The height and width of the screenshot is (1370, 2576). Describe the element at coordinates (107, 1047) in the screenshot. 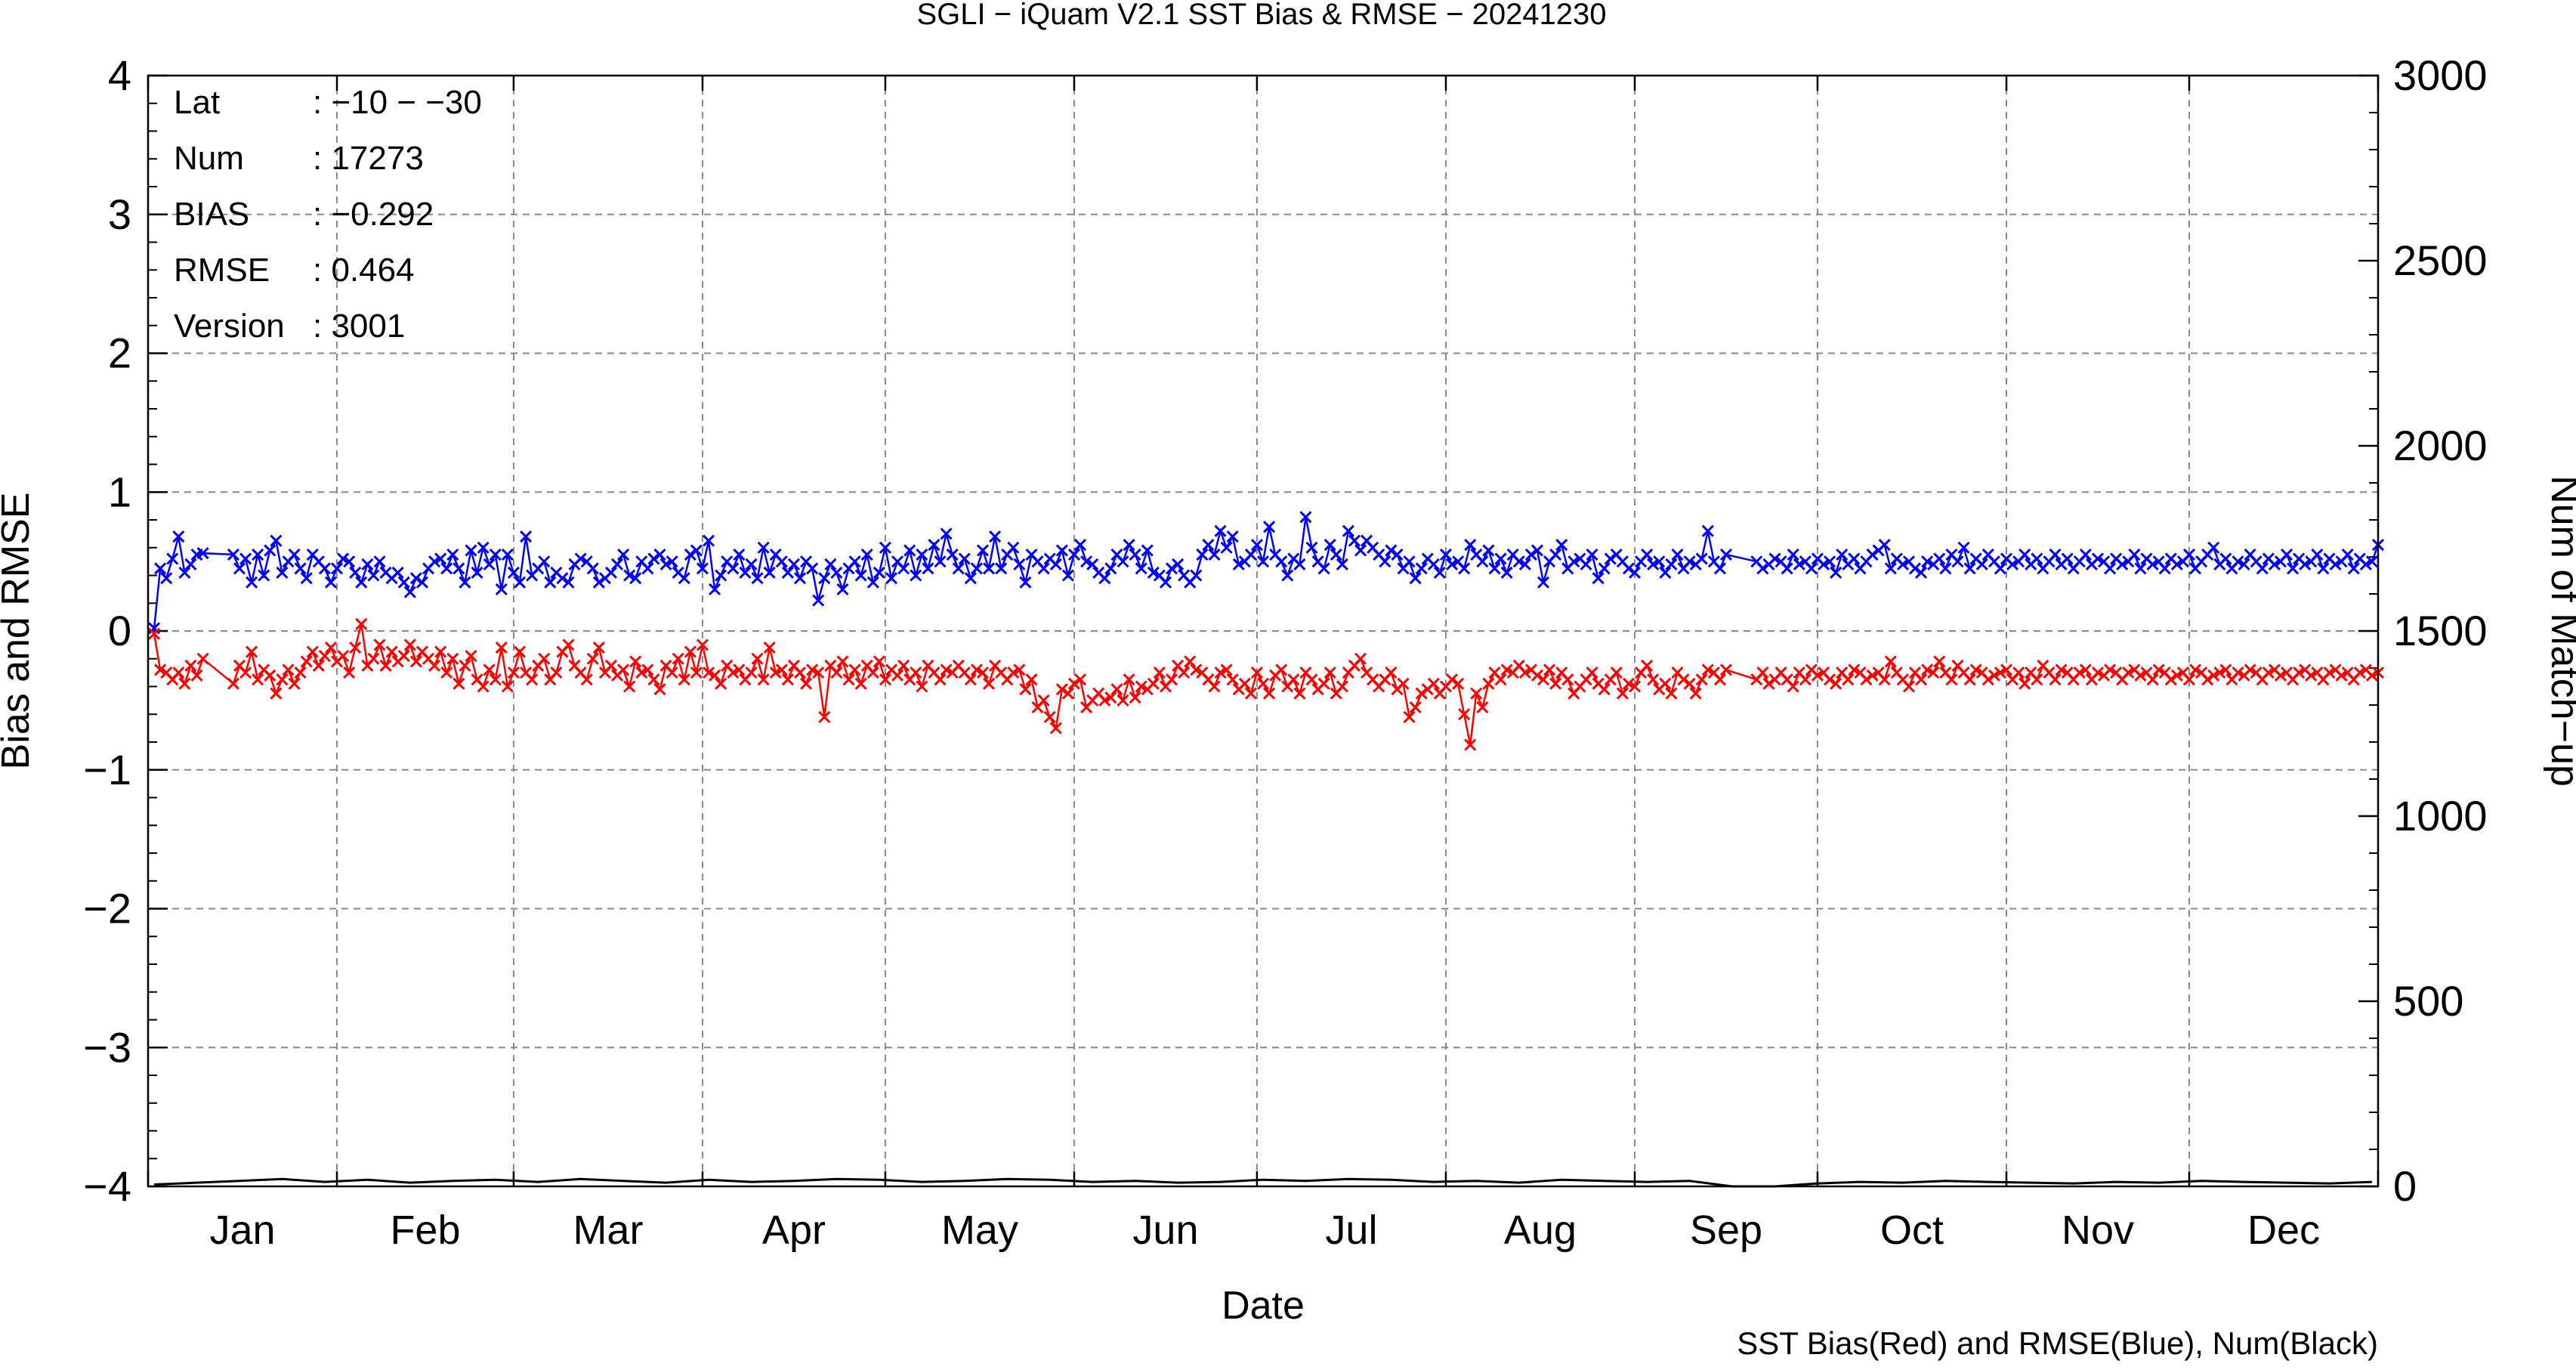

I see `y-tick-label: −3` at that location.